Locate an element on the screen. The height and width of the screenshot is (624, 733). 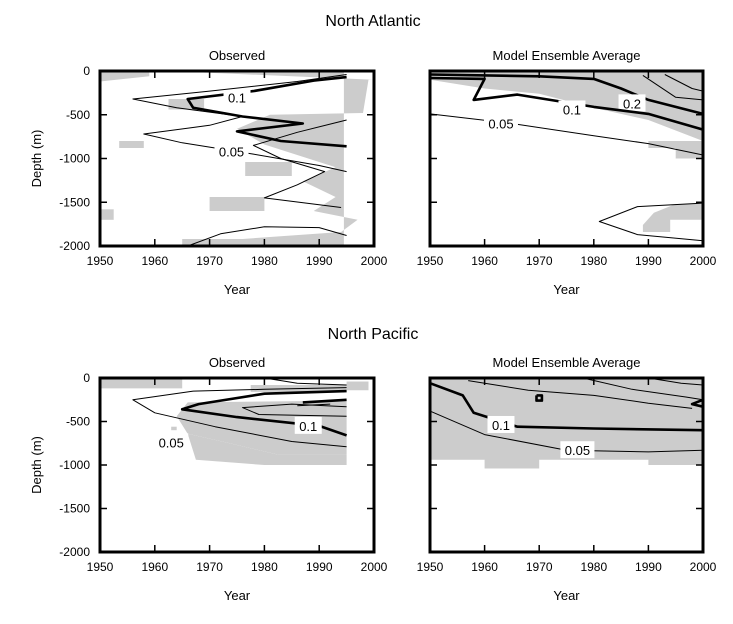
section-title-north-pacific: North Pacific is located at coordinates (373, 334).